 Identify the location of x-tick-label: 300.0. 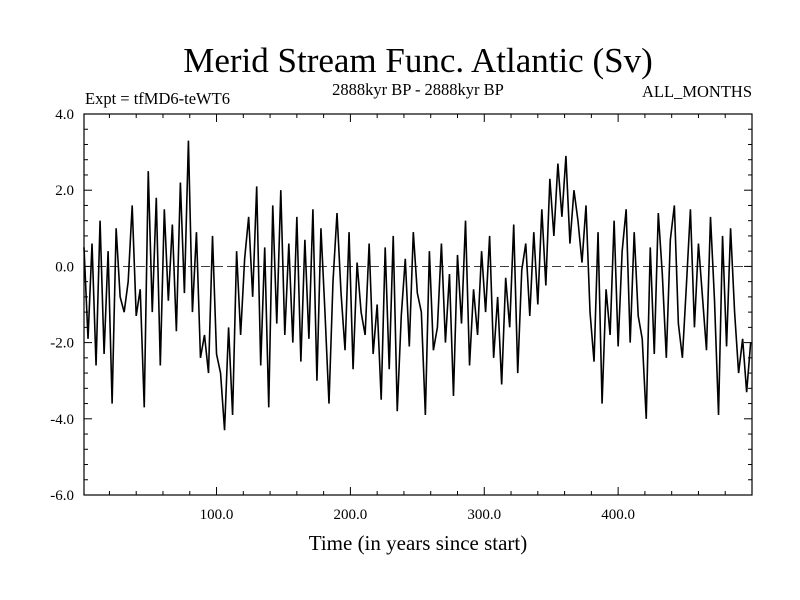
(484, 515).